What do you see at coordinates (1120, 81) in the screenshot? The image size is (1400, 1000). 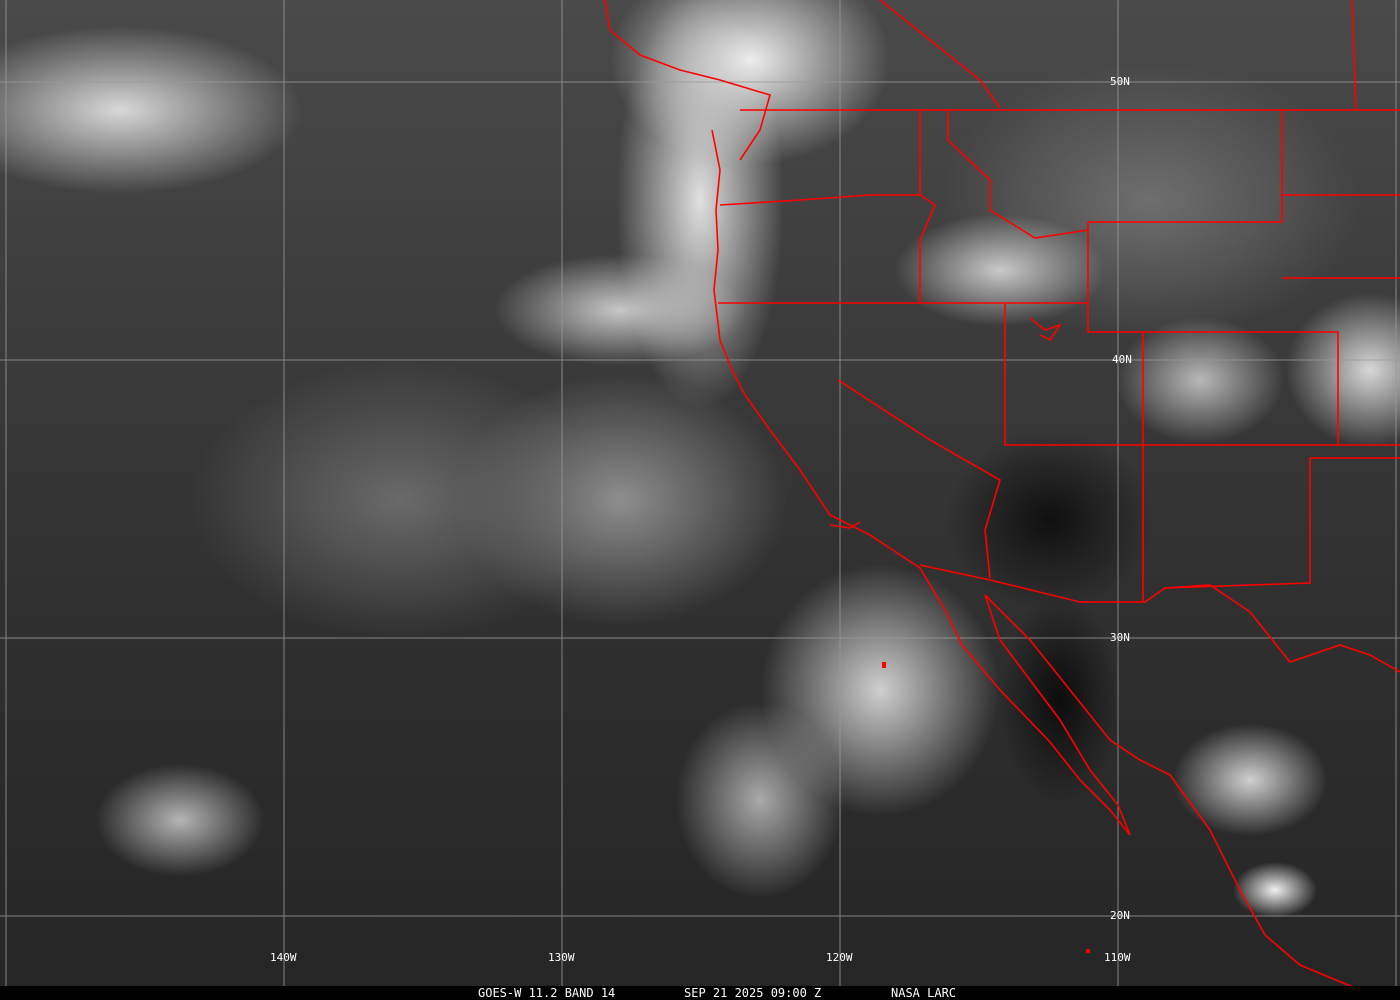 I see `latitude-label: 50N` at bounding box center [1120, 81].